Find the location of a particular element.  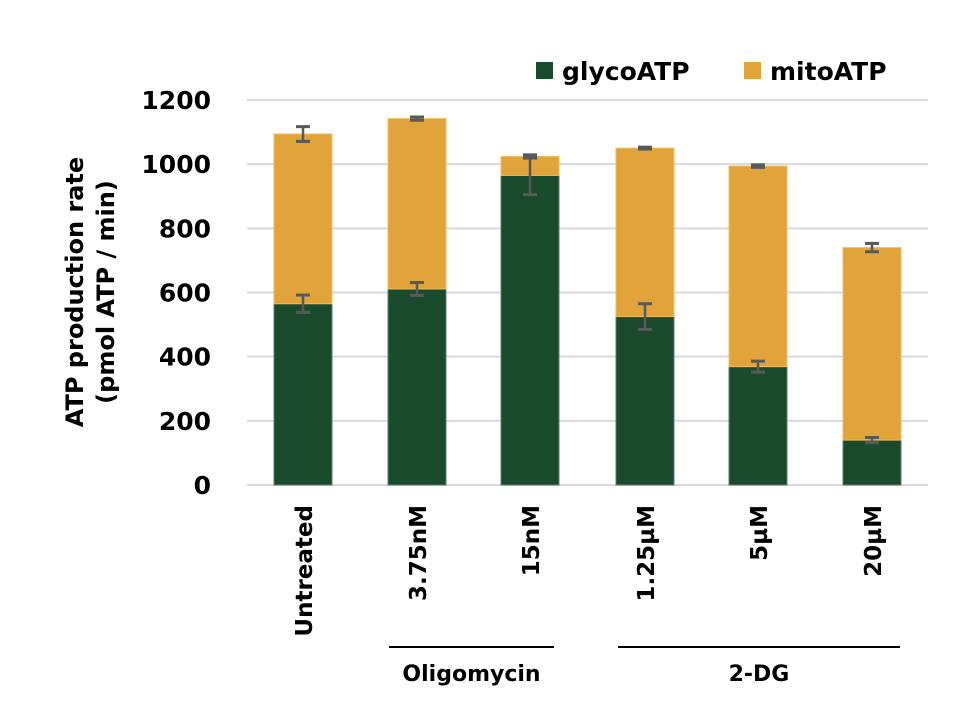

y-axis-ticks: 0 200 400 600 800 1000 1200 is located at coordinates (176, 293).